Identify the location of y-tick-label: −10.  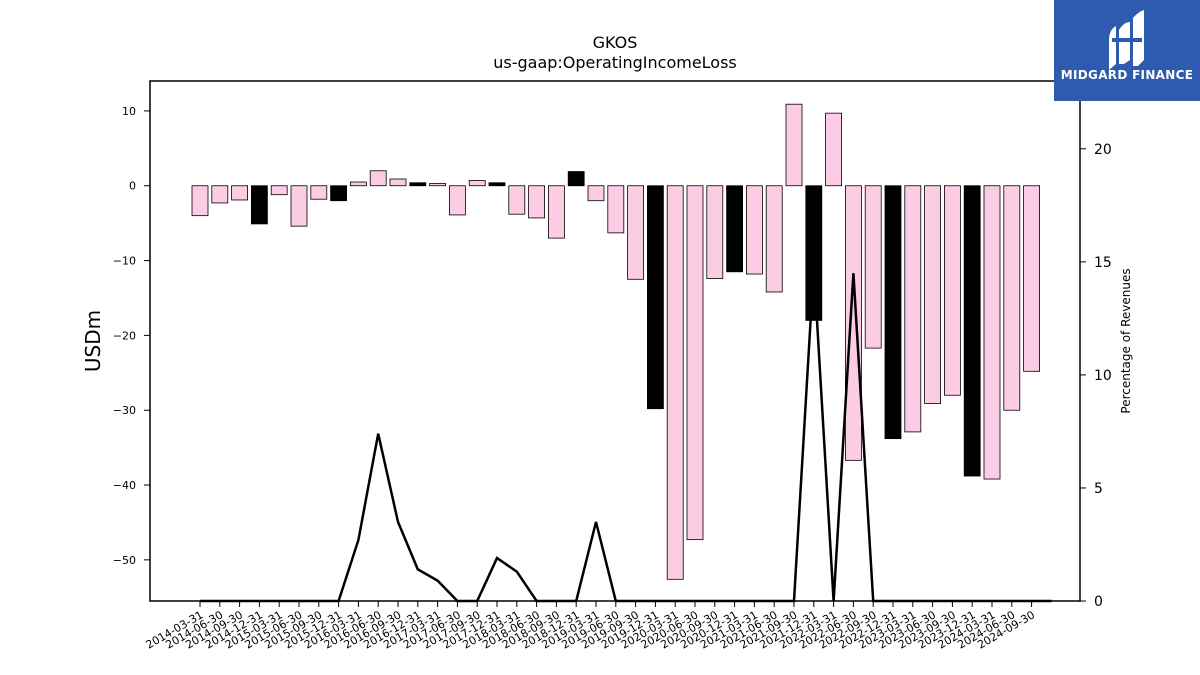
(124, 261).